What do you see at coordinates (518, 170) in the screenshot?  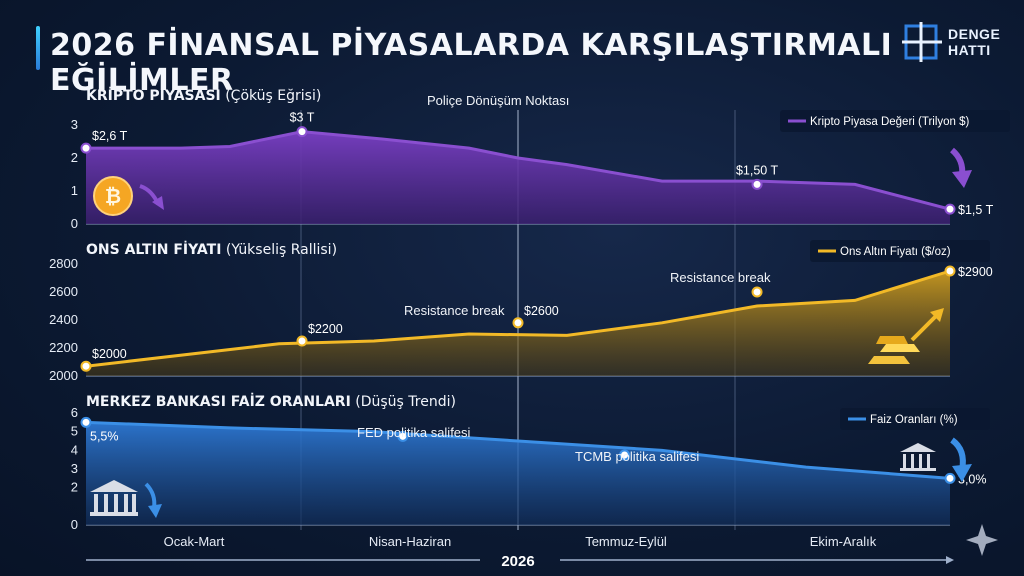 I see `crypto-line` at bounding box center [518, 170].